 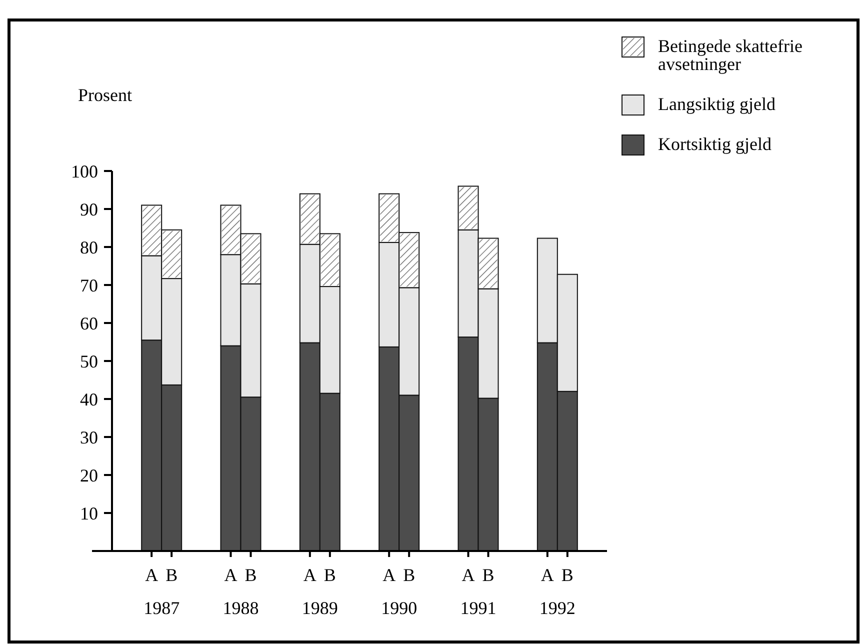 I want to click on y-tick-label: 20, so click(x=89, y=475).